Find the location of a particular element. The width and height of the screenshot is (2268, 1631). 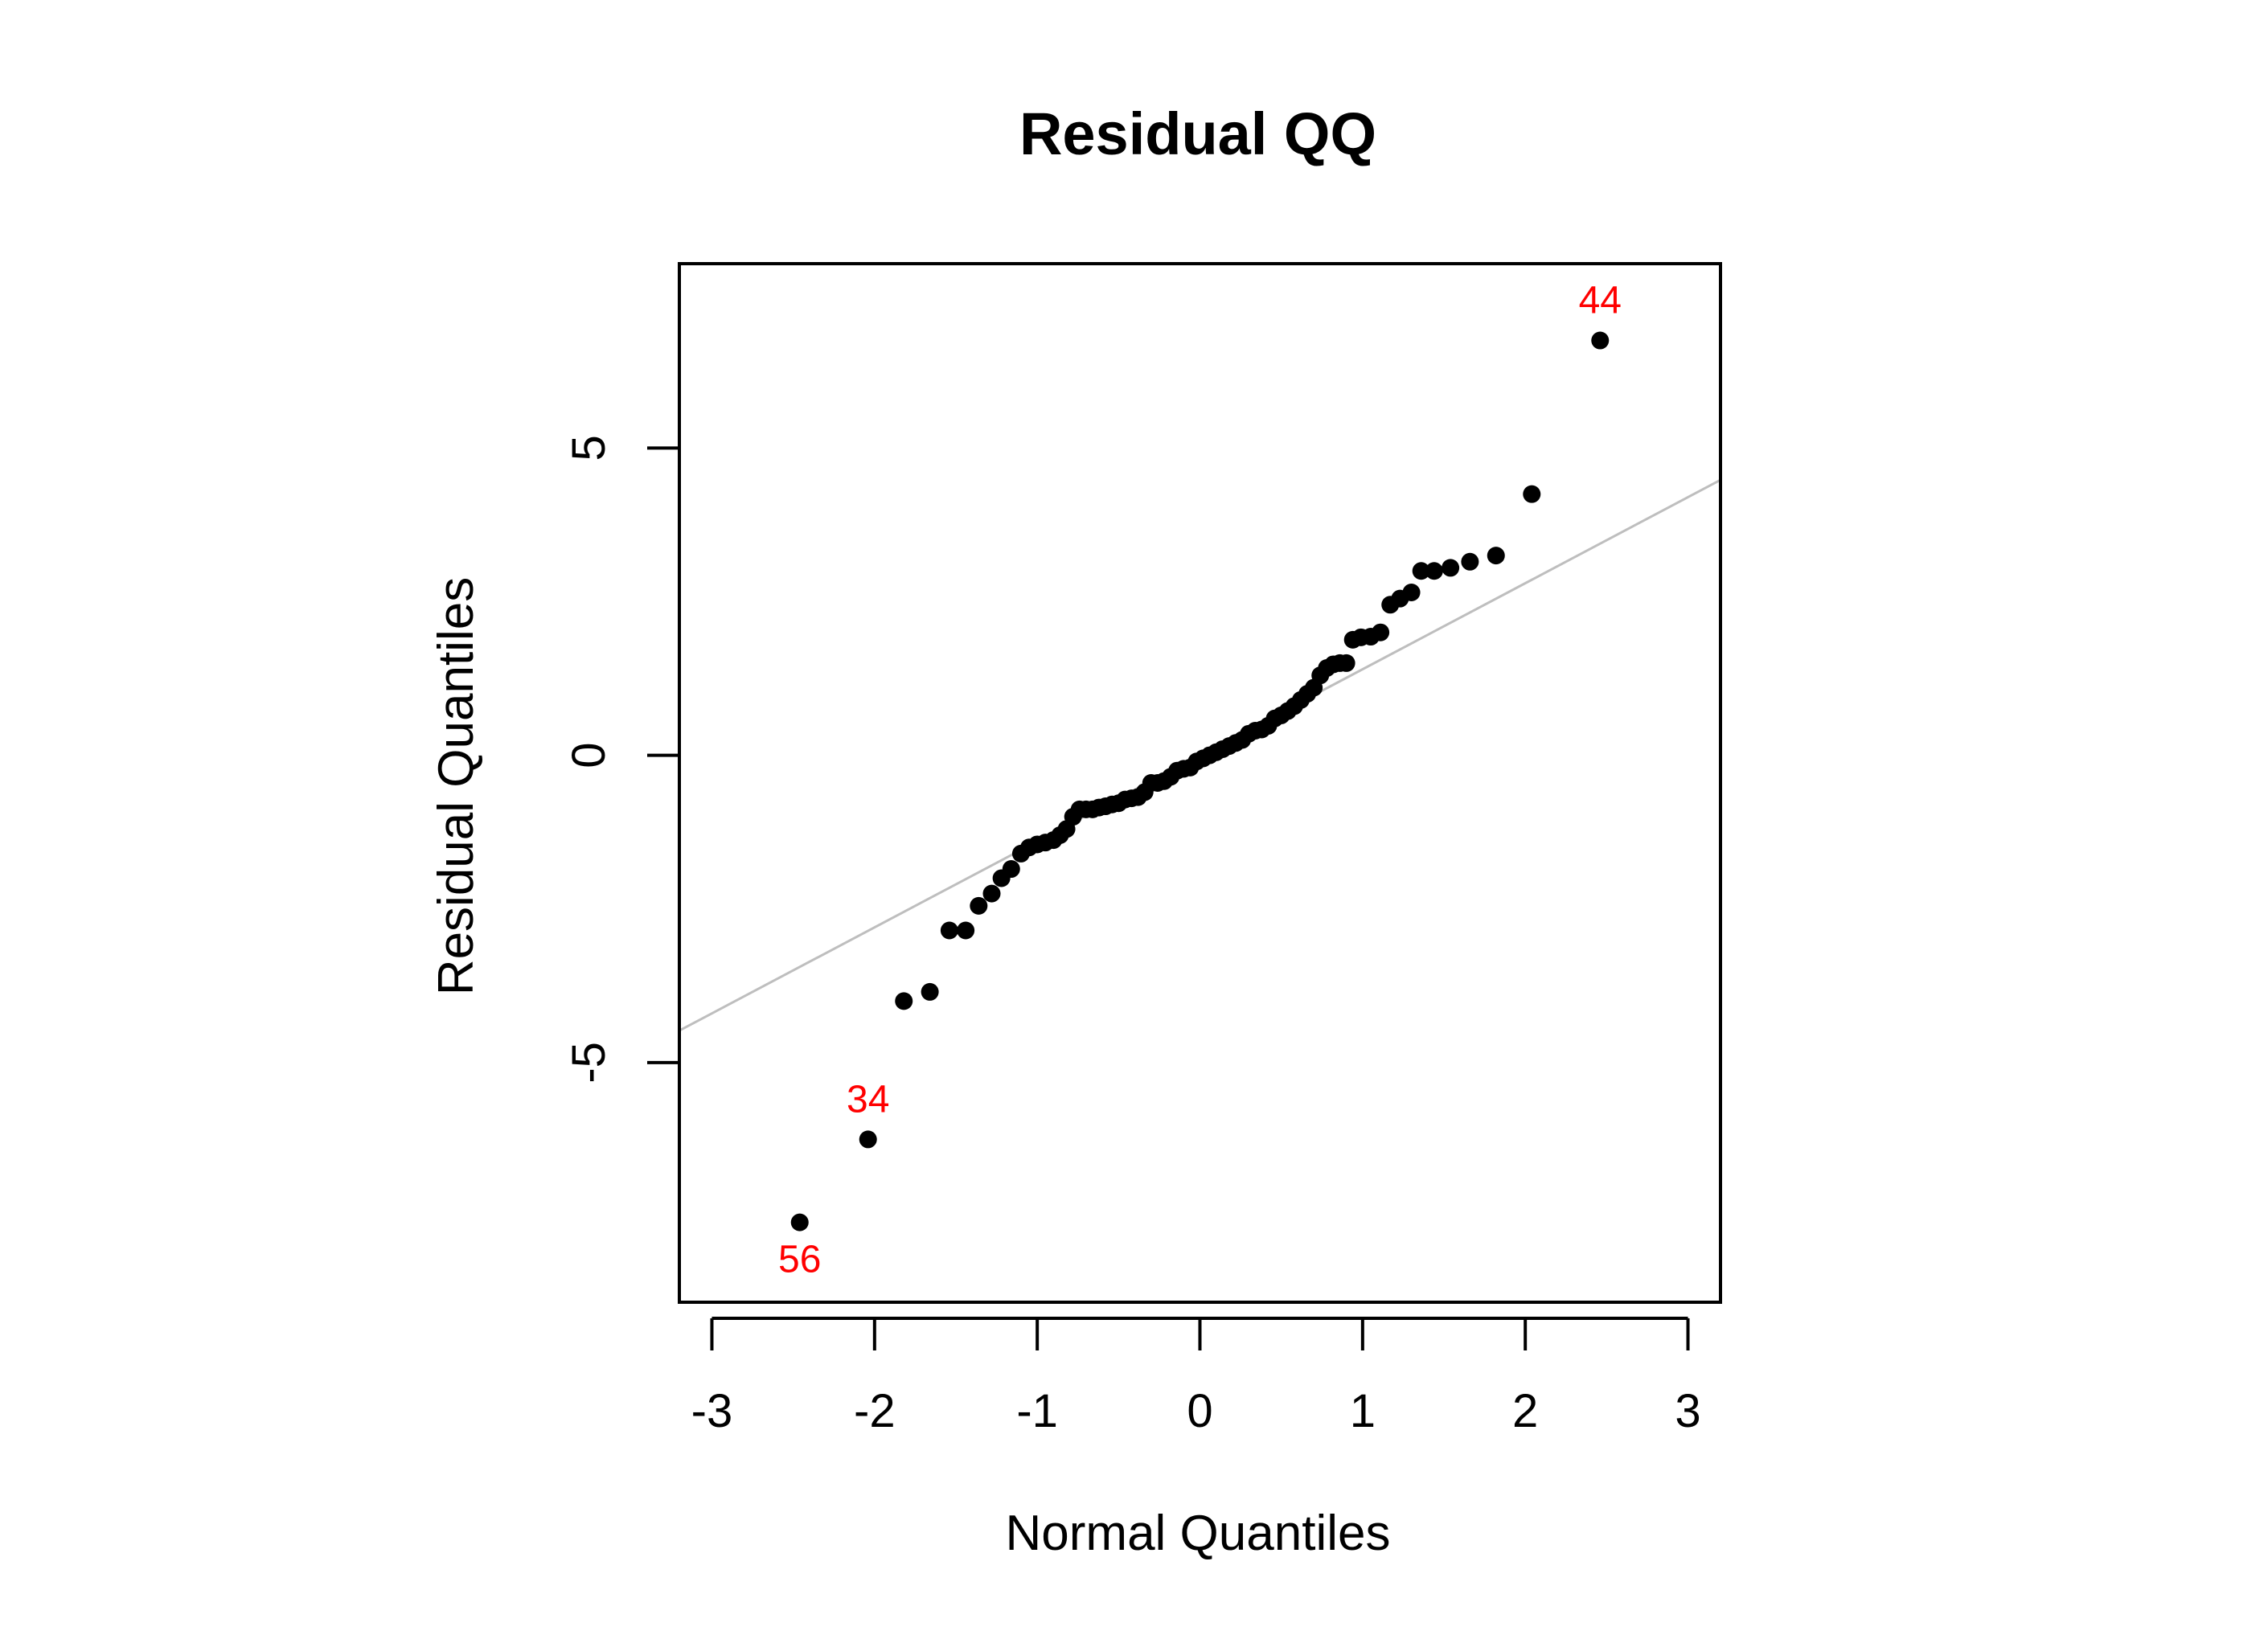

x-tick-label: -2 is located at coordinates (875, 1411).